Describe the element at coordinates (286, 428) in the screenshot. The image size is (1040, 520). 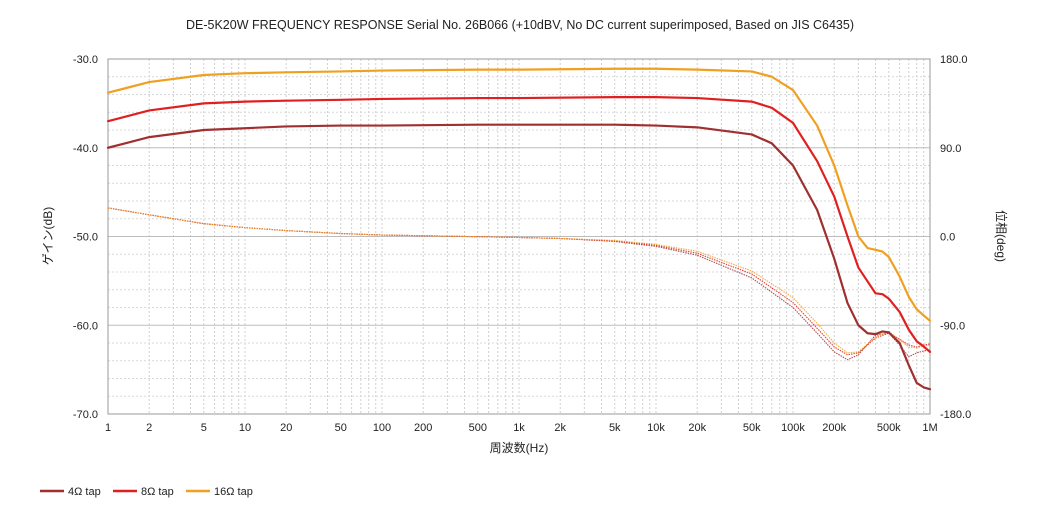
I see `x-tick-label: 20` at that location.